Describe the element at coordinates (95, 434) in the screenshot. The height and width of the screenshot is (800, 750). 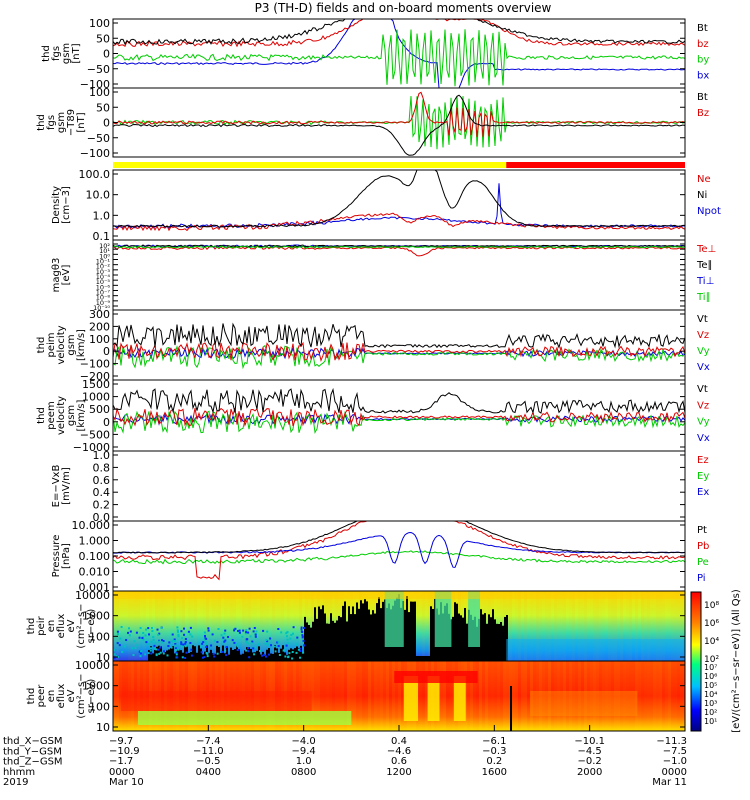
I see `y-tick-label: −500` at that location.